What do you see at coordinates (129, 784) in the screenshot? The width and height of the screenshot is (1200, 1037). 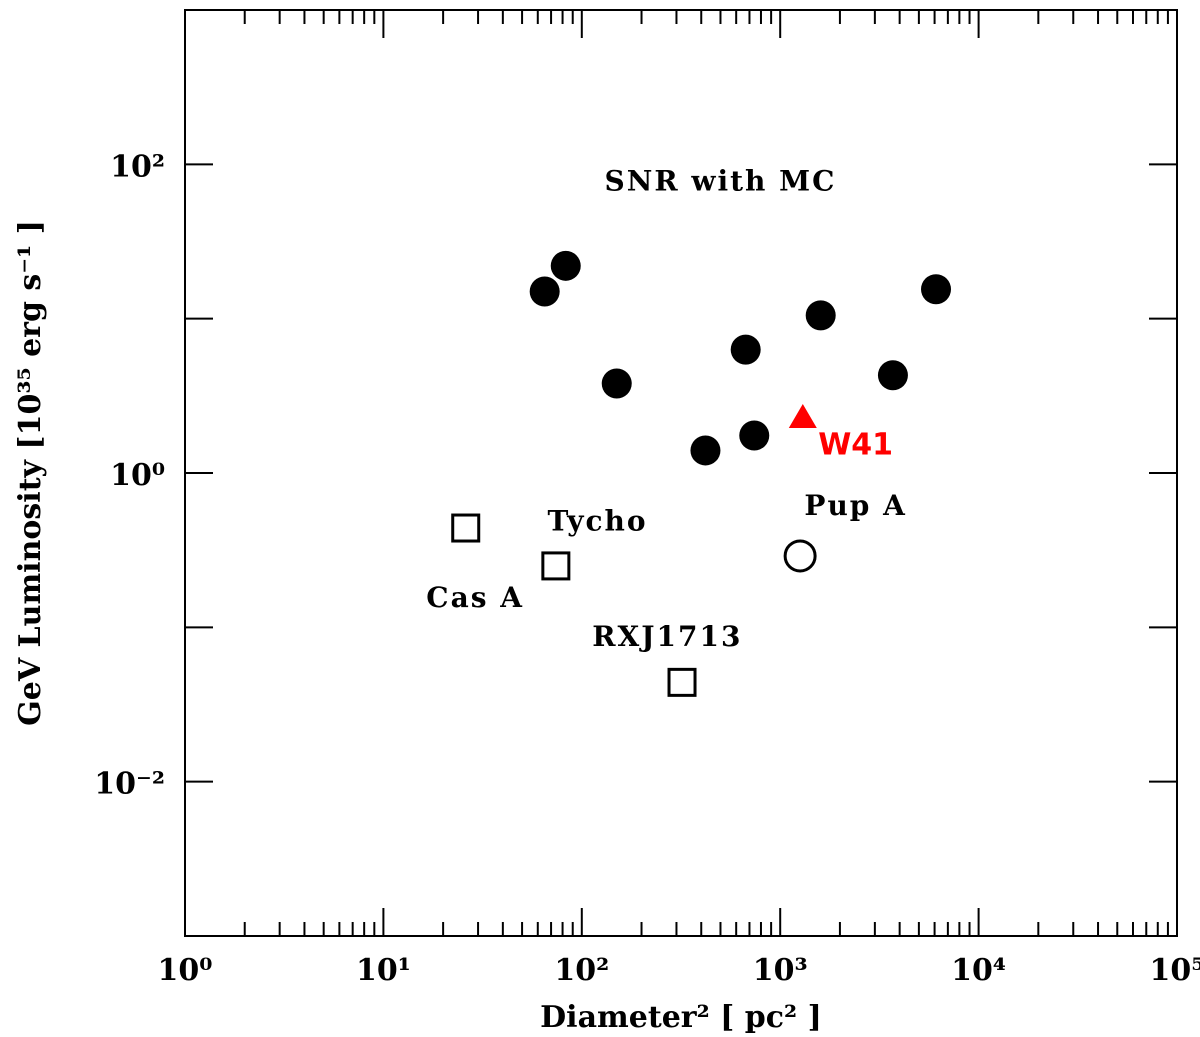 I see `y-tick-label: 10⁻²` at bounding box center [129, 784].